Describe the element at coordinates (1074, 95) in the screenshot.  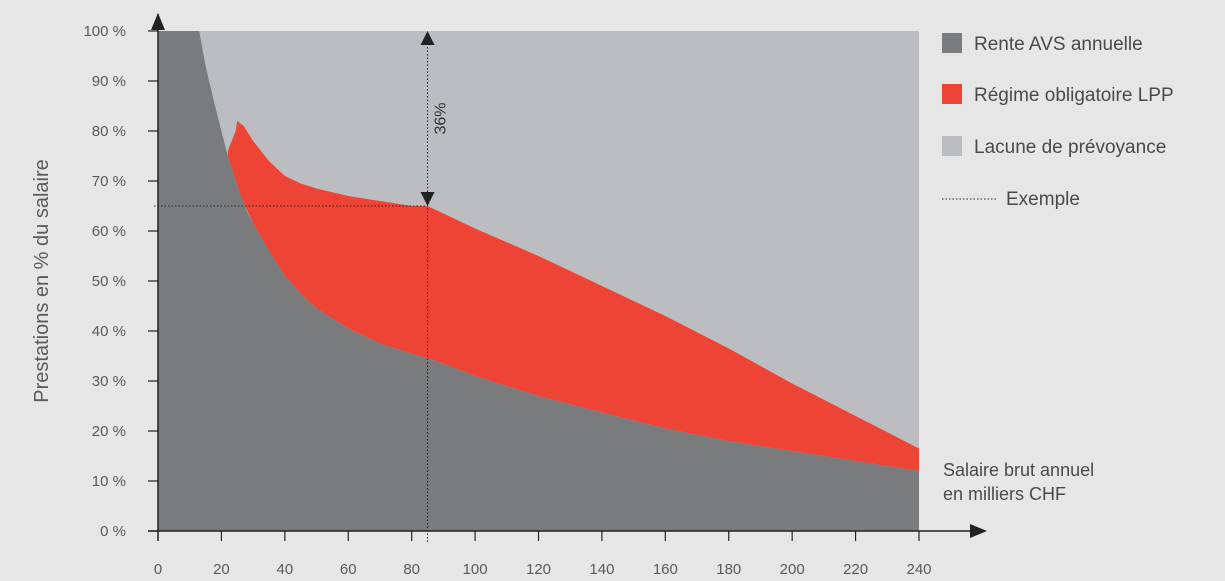
I see `legend-regime-lpp-label: Régime obligatoire LPP` at that location.